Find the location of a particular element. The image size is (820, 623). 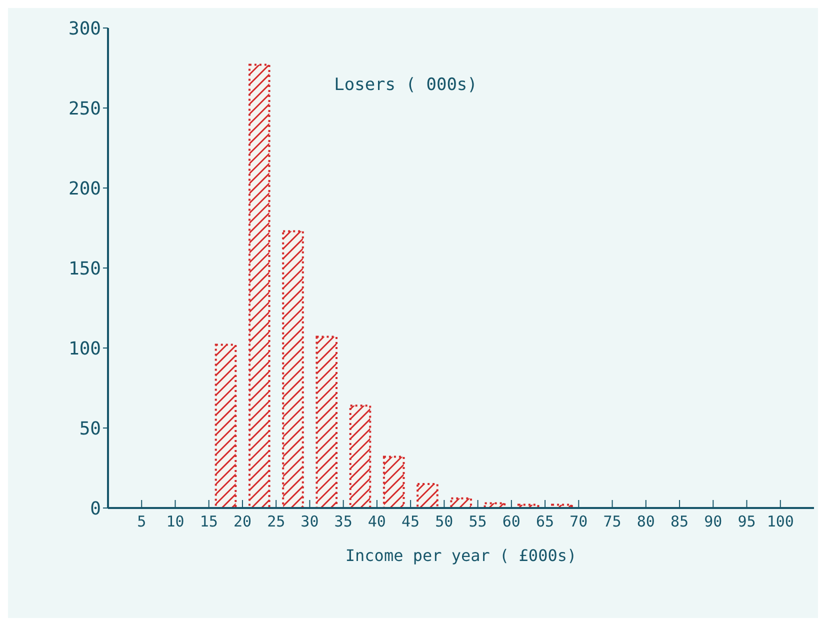

x-tick-label: 60 is located at coordinates (511, 521).